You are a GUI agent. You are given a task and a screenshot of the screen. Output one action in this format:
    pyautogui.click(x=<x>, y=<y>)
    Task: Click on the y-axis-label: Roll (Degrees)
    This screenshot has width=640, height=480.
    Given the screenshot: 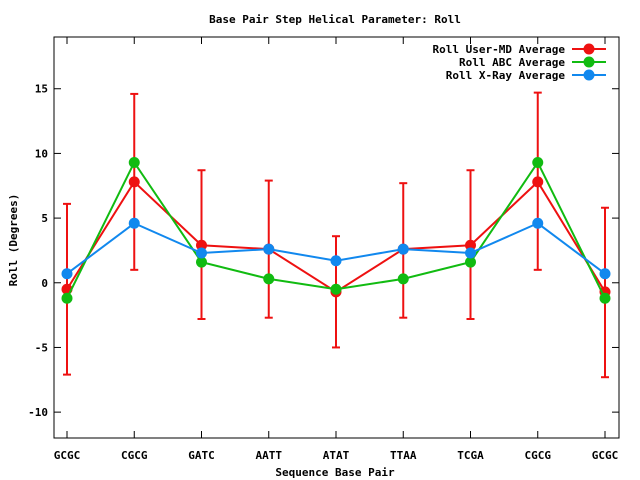 What is the action you would take?
    pyautogui.click(x=13, y=240)
    